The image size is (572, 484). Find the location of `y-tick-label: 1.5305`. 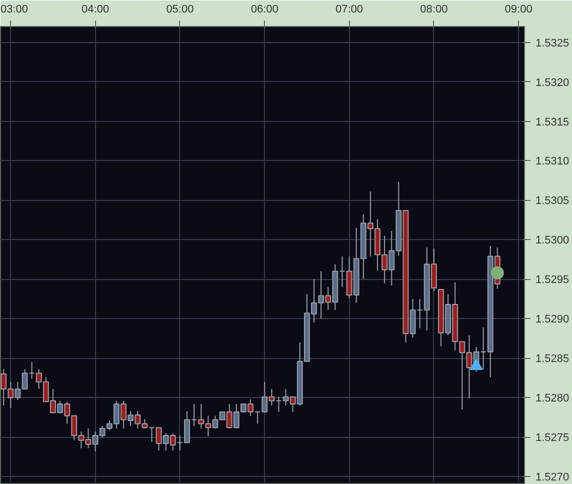

y-tick-label: 1.5305 is located at coordinates (553, 201).